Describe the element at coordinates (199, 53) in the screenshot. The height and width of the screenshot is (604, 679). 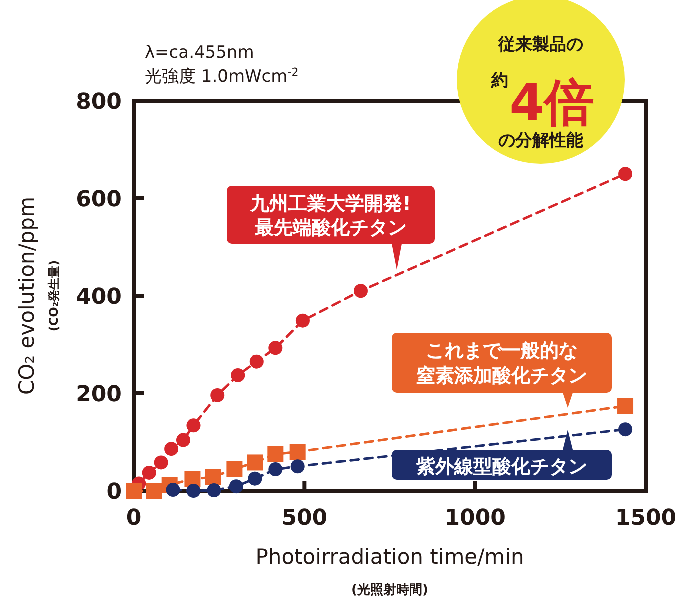
I see `text: λ=ca.455nm` at that location.